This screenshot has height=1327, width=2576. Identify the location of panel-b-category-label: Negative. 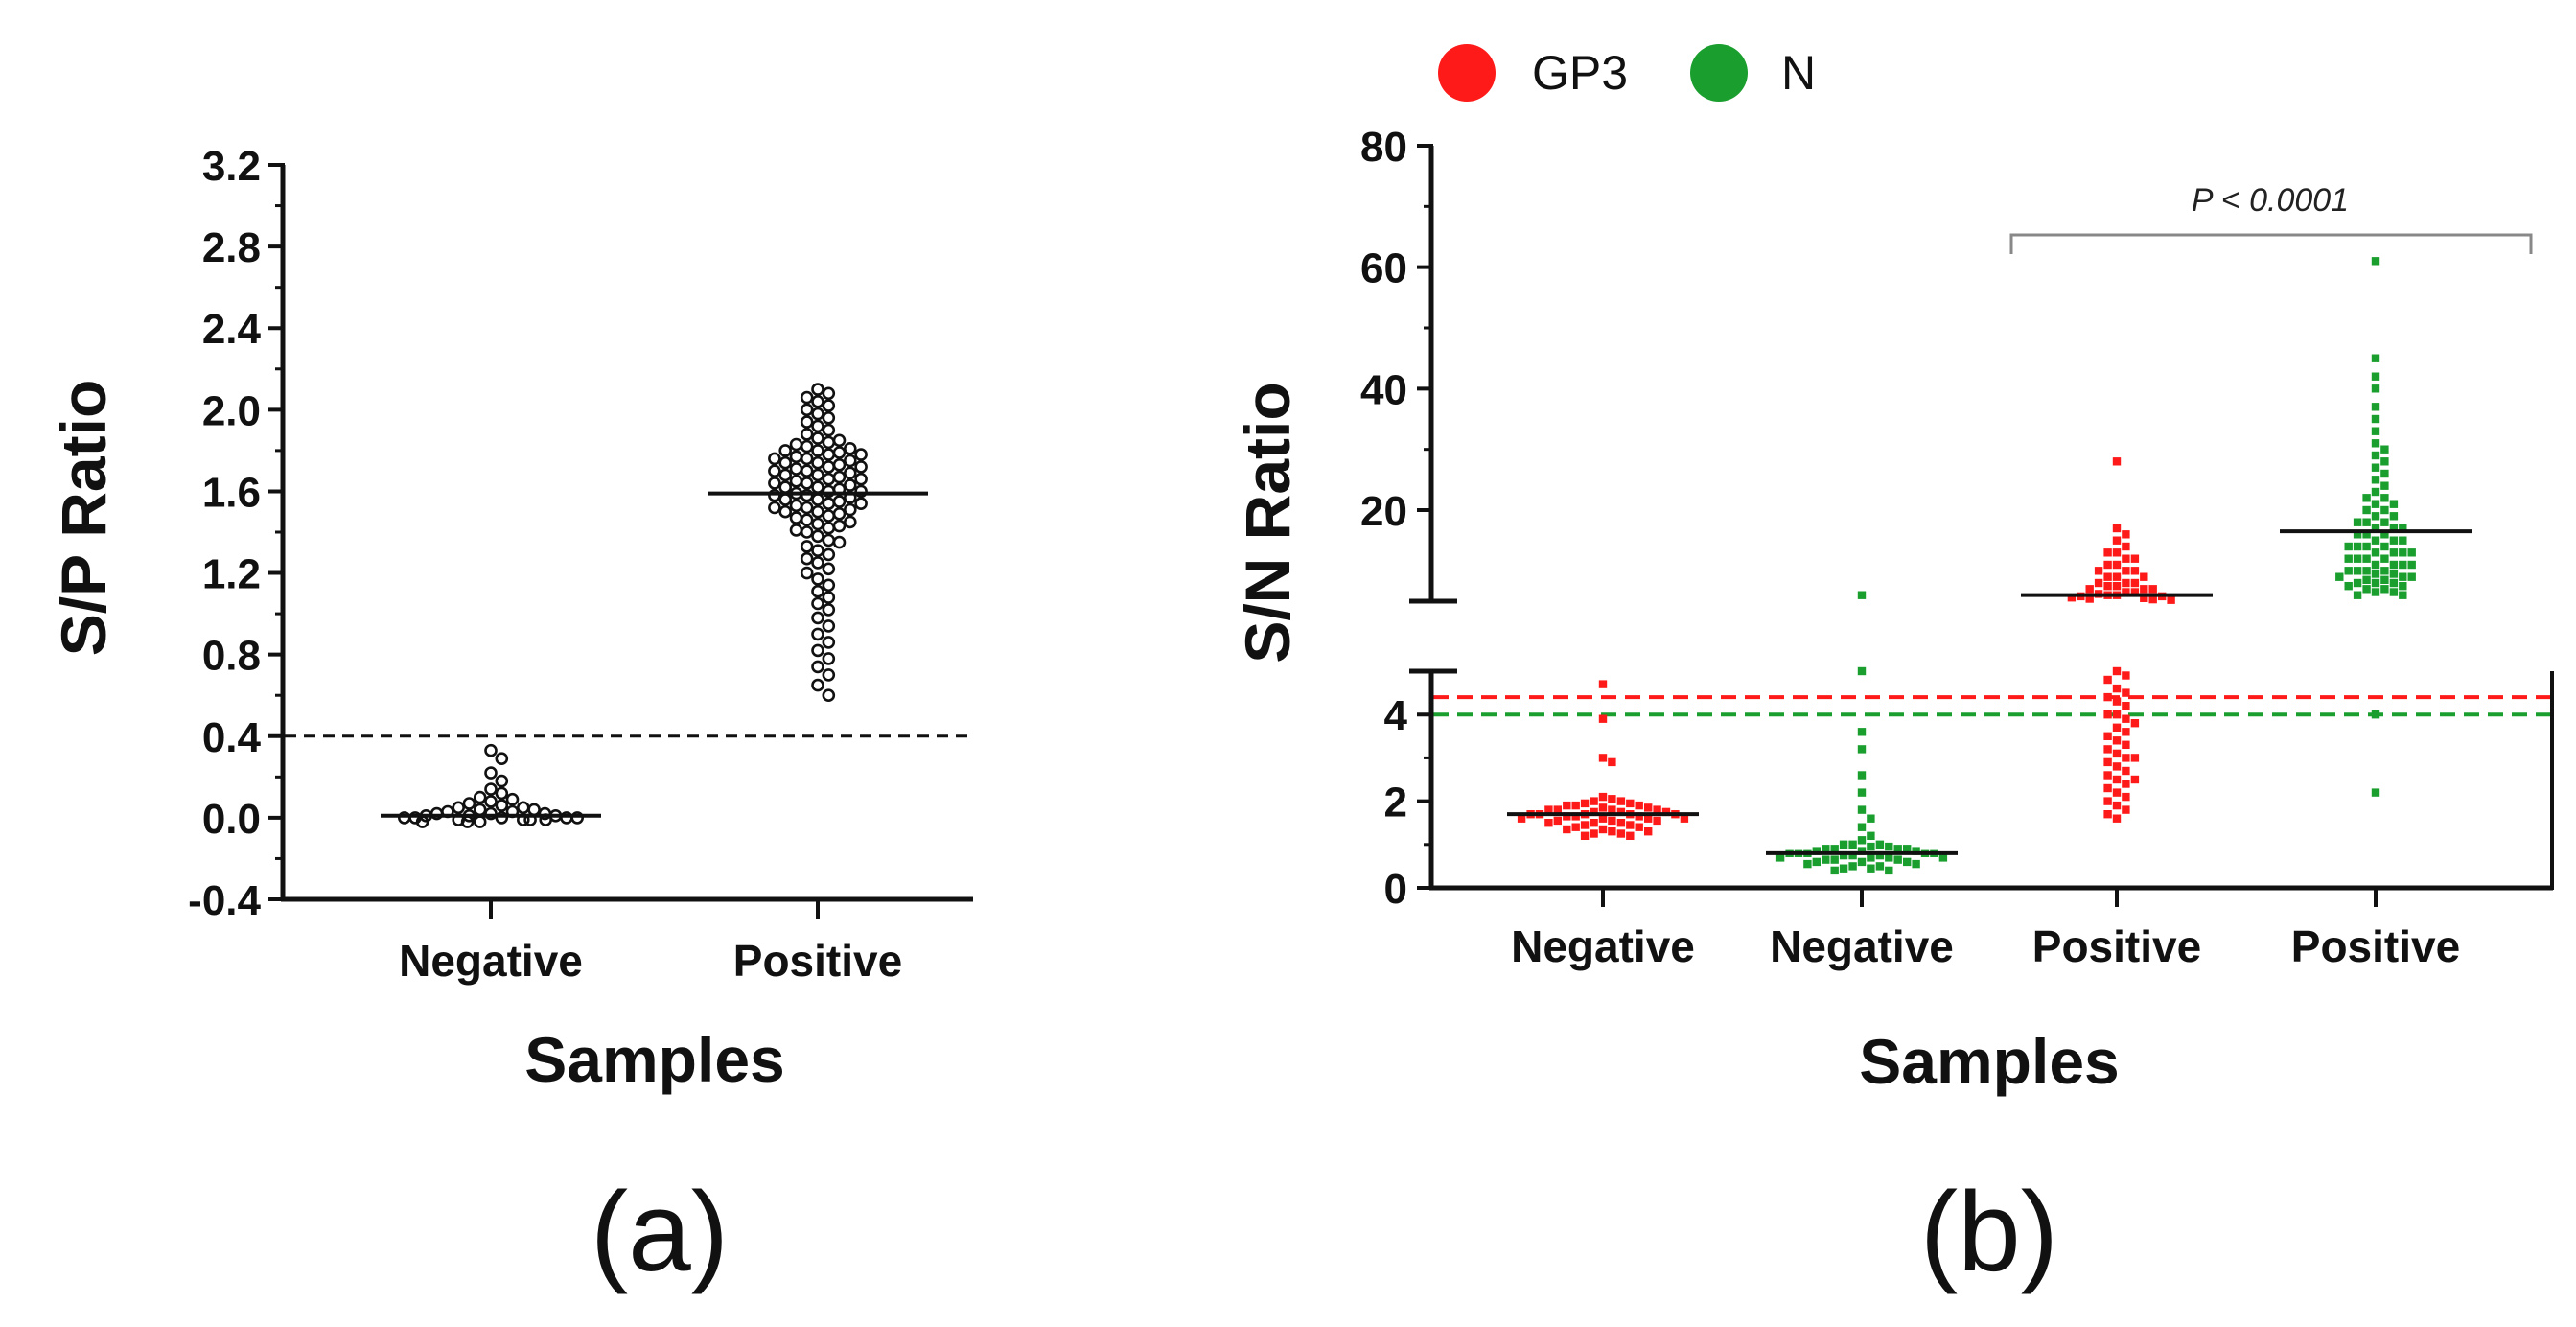
(1862, 946).